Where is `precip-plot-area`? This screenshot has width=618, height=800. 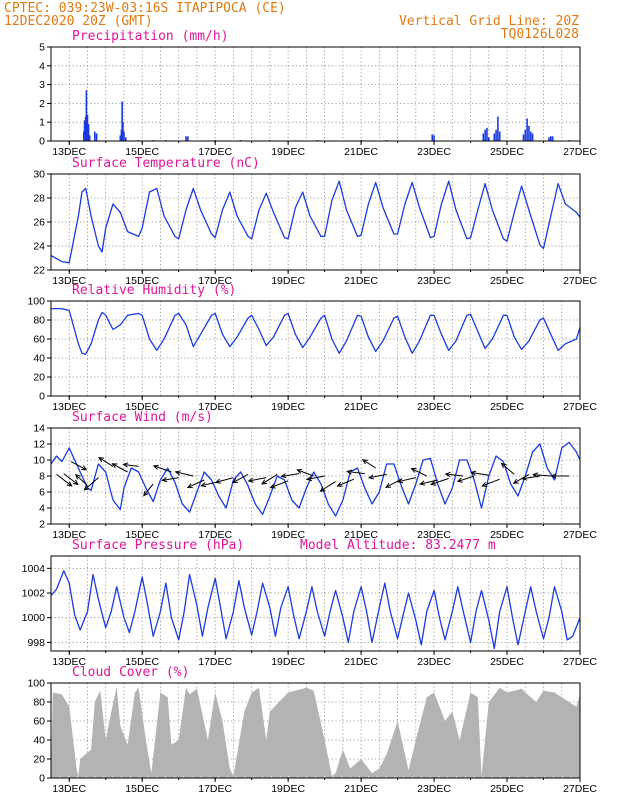 precip-plot-area is located at coordinates (315, 94).